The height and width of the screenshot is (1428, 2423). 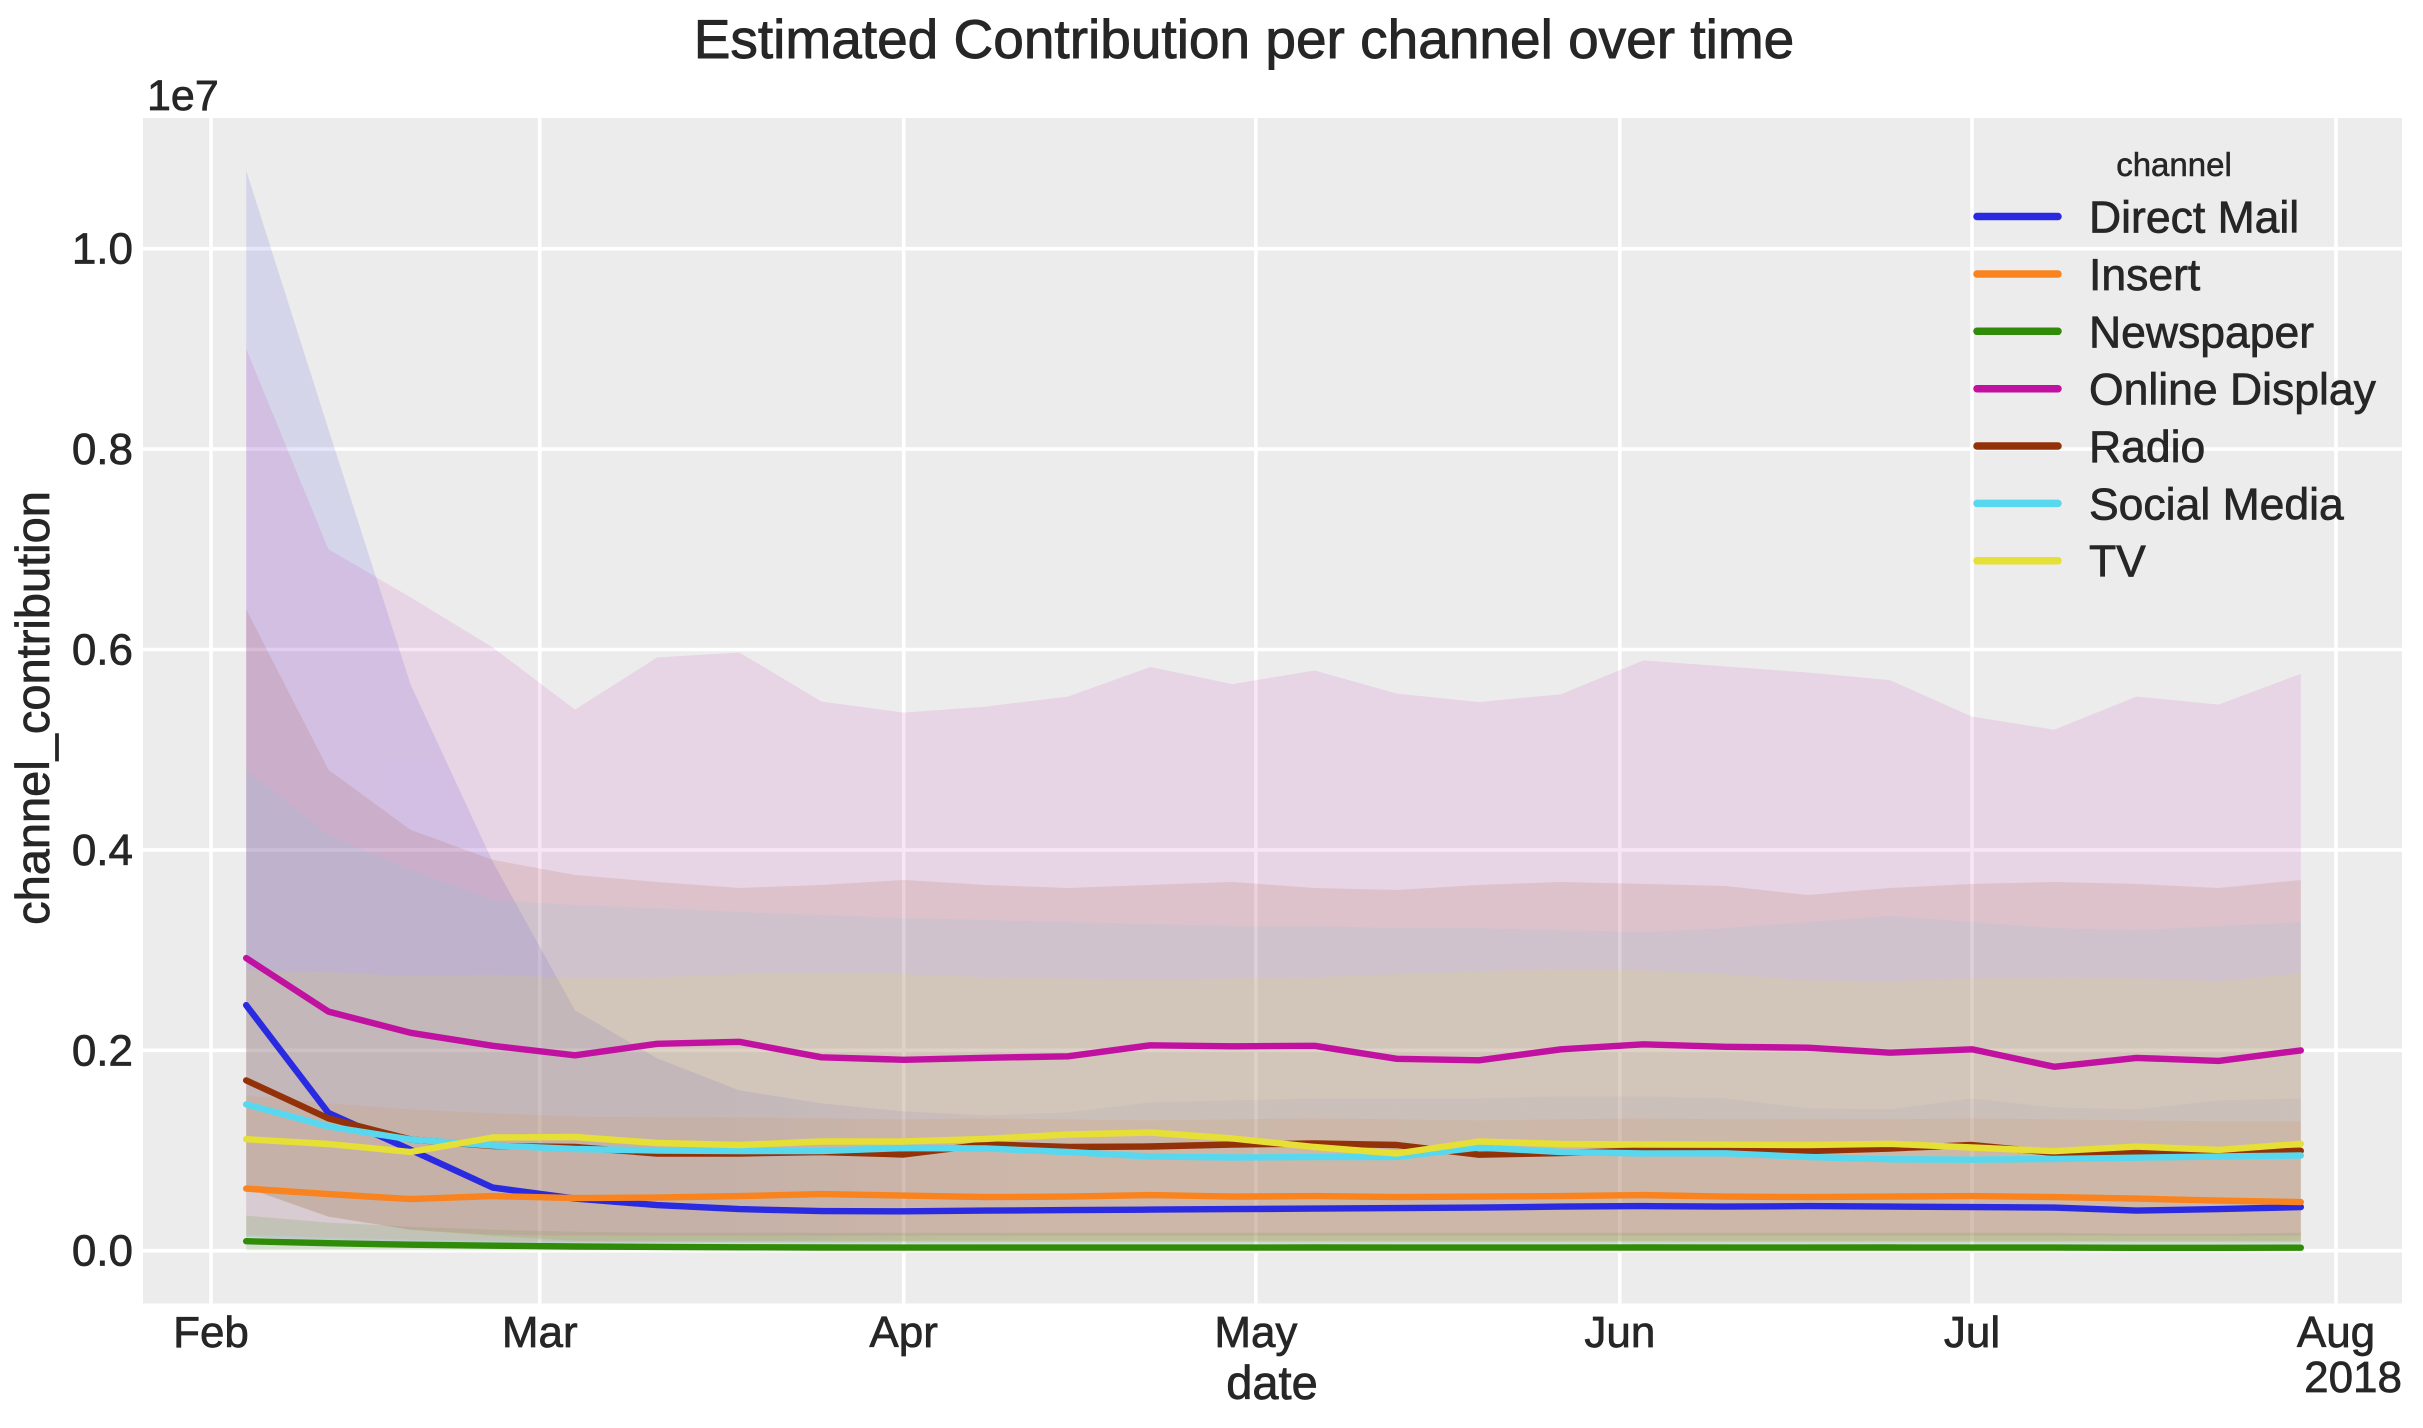 I want to click on svg-text: channel, so click(x=2174, y=164).